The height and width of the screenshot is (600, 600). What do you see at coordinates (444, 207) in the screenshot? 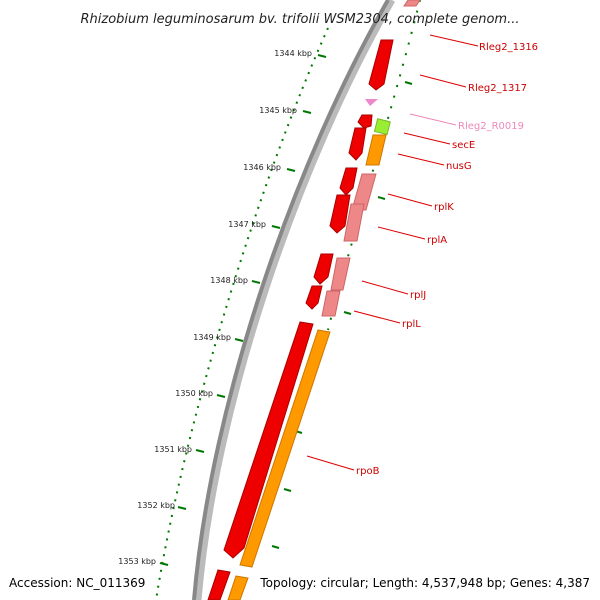
I see `gene-label: rplK` at bounding box center [444, 207].